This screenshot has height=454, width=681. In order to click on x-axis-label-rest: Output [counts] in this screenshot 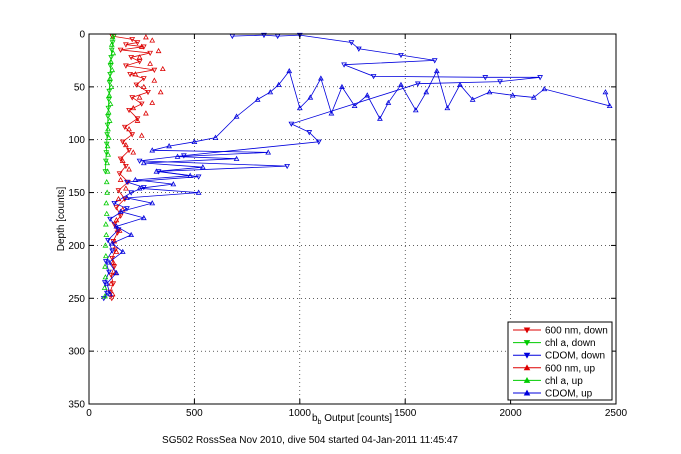, I will do `click(356, 418)`.